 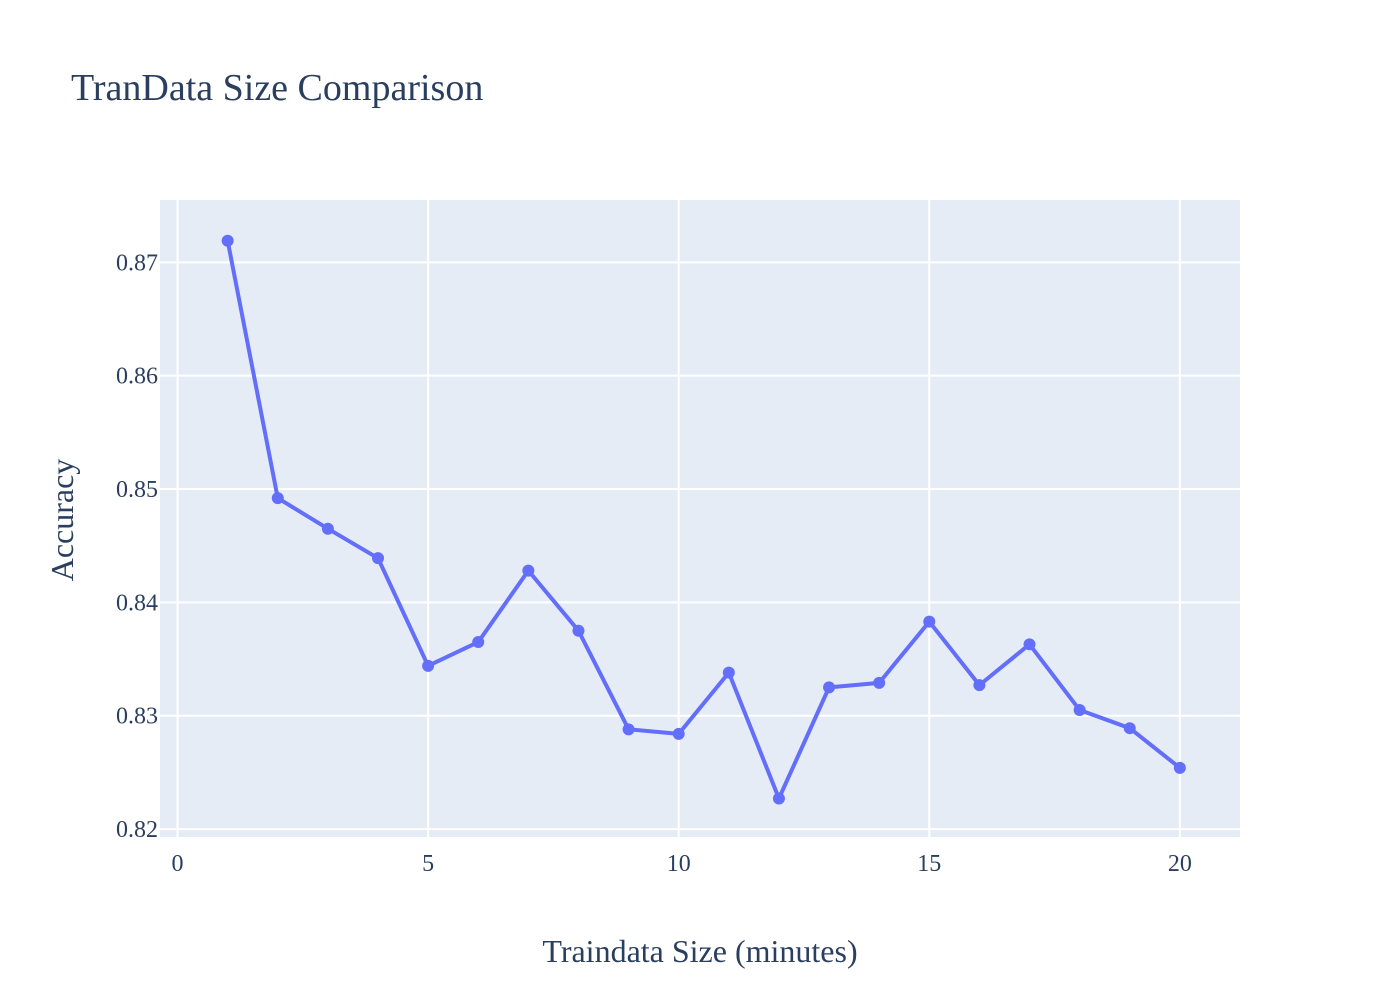 What do you see at coordinates (137, 490) in the screenshot?
I see `y-tick-label: 0.85` at bounding box center [137, 490].